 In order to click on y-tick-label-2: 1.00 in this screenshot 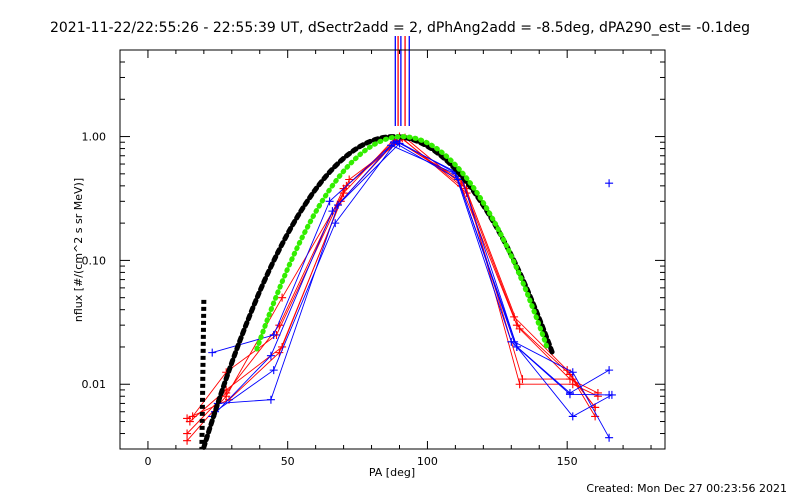, I will do `click(94, 137)`.